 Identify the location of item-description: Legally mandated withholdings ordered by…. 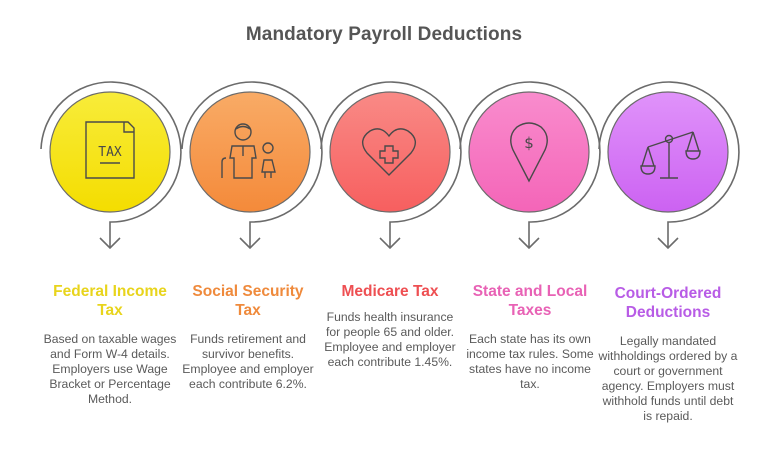
(668, 378).